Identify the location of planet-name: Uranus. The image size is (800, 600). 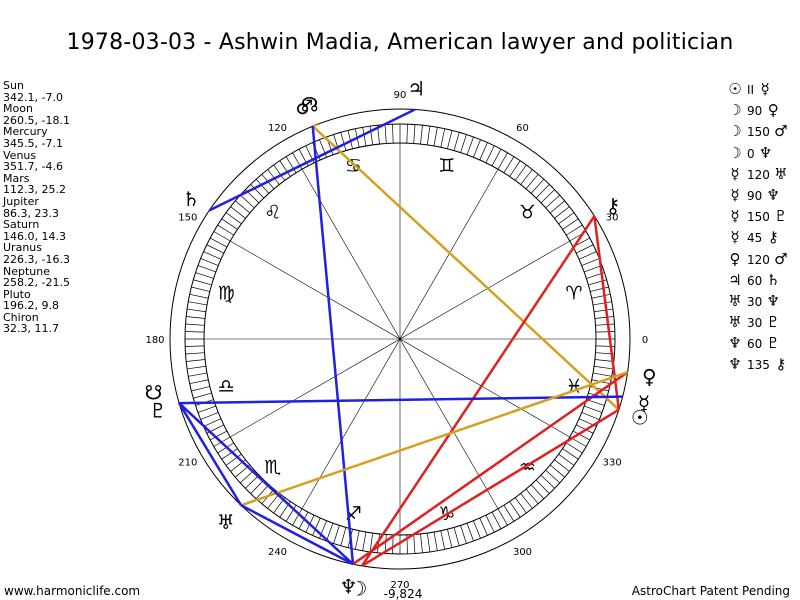
(22, 248).